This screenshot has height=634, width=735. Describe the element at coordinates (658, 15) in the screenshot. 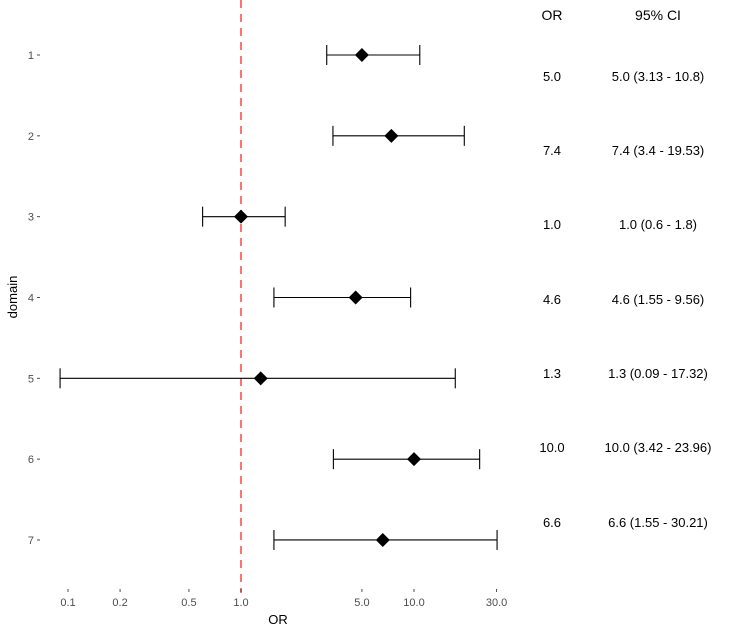

I see `table-header-ci: 95% CI` at that location.